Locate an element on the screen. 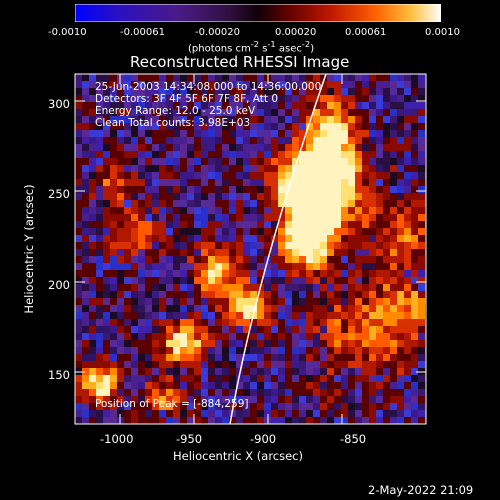 The height and width of the screenshot is (500, 500). info-method: Clean Total counts: 3.98E+03 is located at coordinates (173, 123).